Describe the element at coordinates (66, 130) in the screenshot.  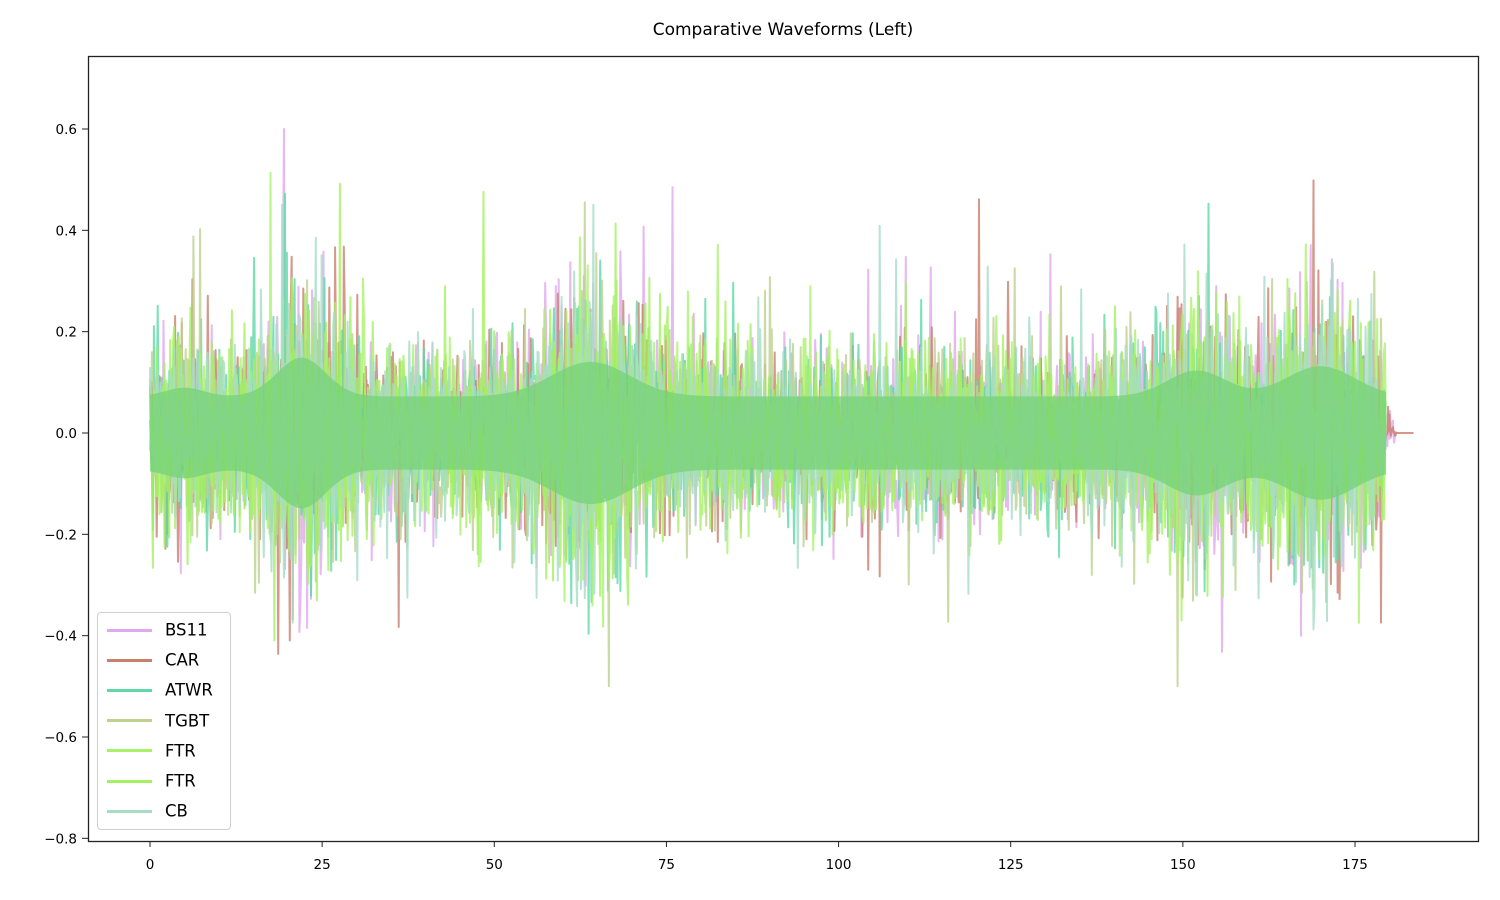
I see `y-tick-label: 0.6` at that location.